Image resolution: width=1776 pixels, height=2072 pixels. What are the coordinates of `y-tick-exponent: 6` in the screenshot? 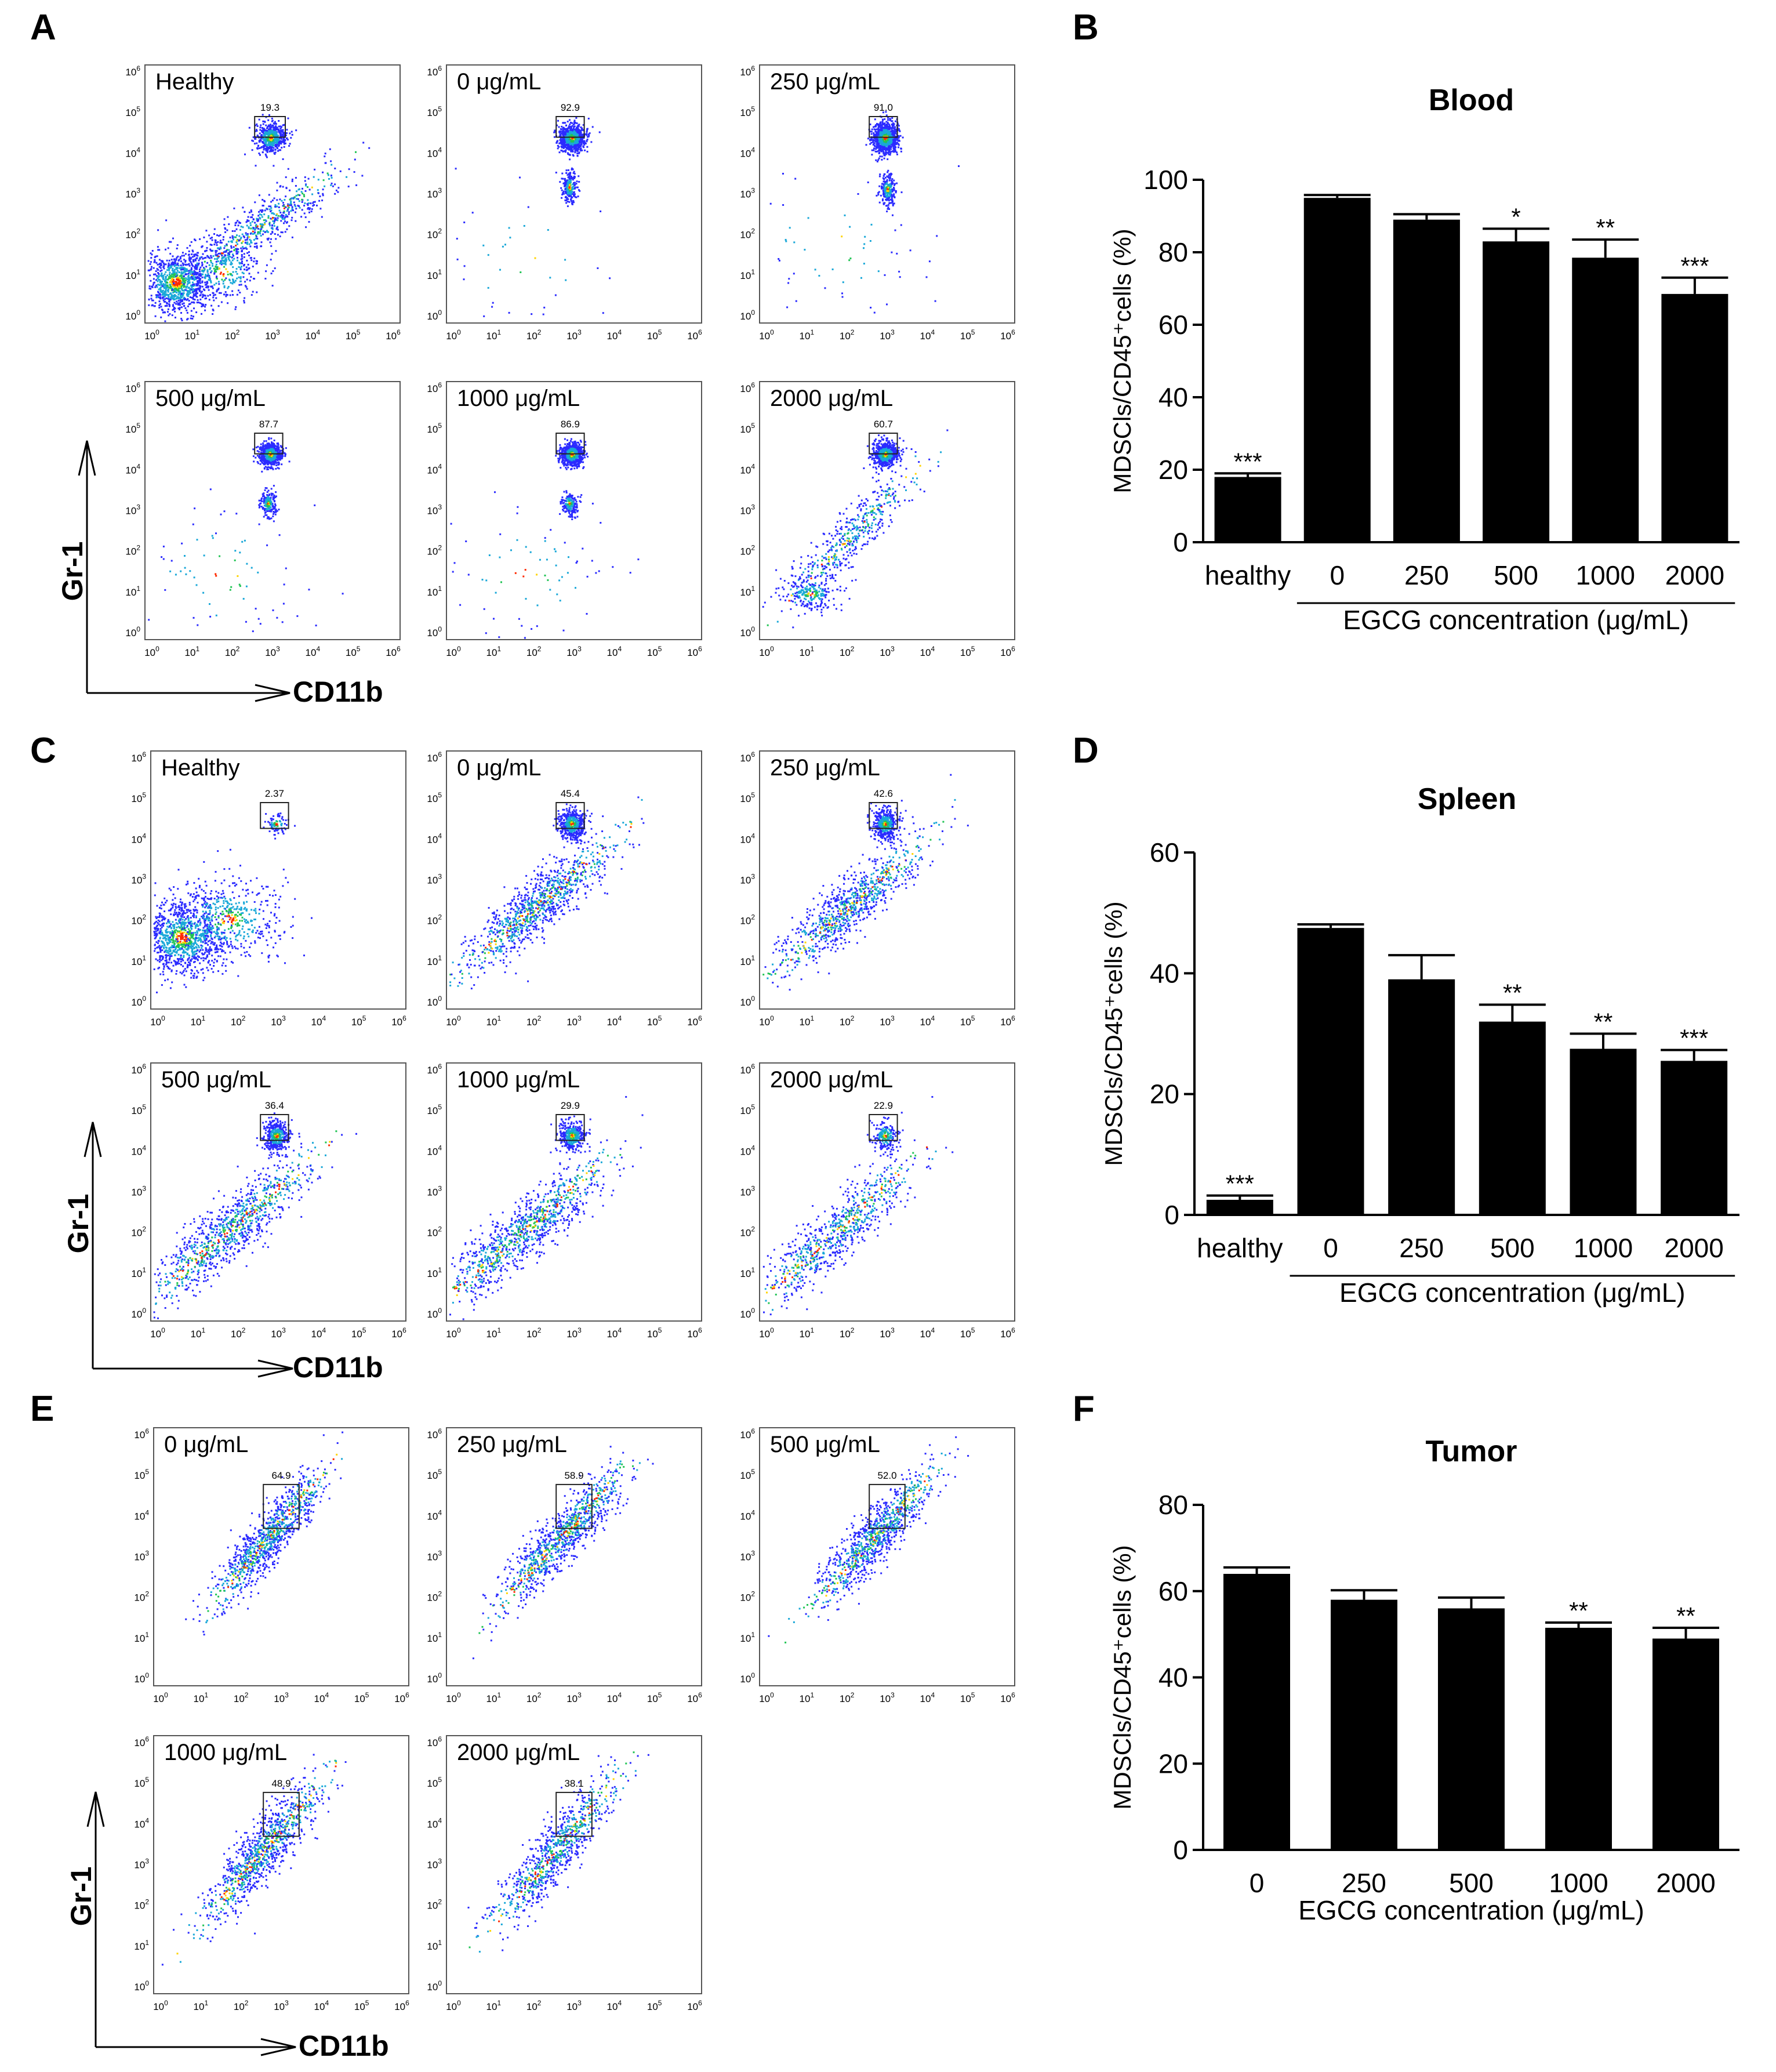 It's located at (138, 68).